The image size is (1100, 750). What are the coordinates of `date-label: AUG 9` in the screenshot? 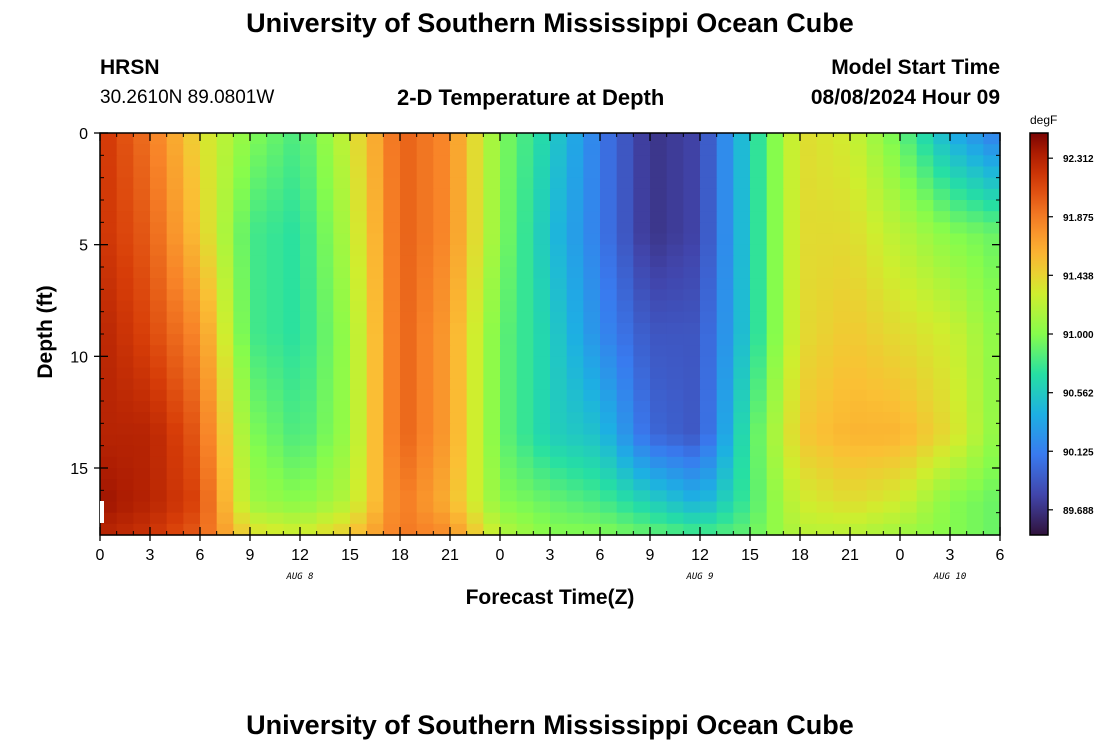 It's located at (699, 577).